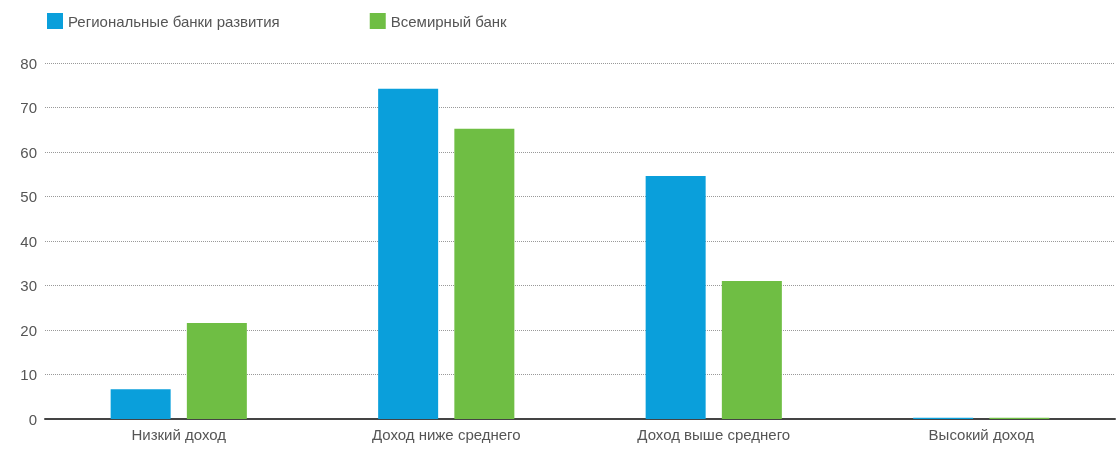 Image resolution: width=1117 pixels, height=454 pixels. I want to click on y-tick-label: 0, so click(32, 419).